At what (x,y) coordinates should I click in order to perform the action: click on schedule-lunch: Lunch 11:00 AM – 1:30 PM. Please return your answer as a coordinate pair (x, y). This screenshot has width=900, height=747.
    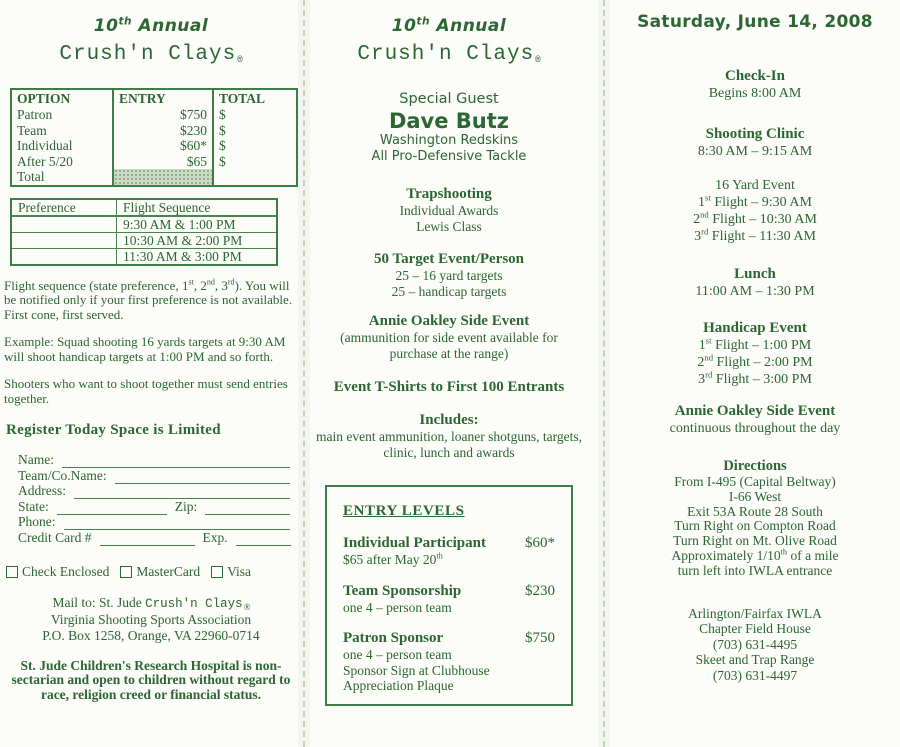
    Looking at the image, I should click on (755, 283).